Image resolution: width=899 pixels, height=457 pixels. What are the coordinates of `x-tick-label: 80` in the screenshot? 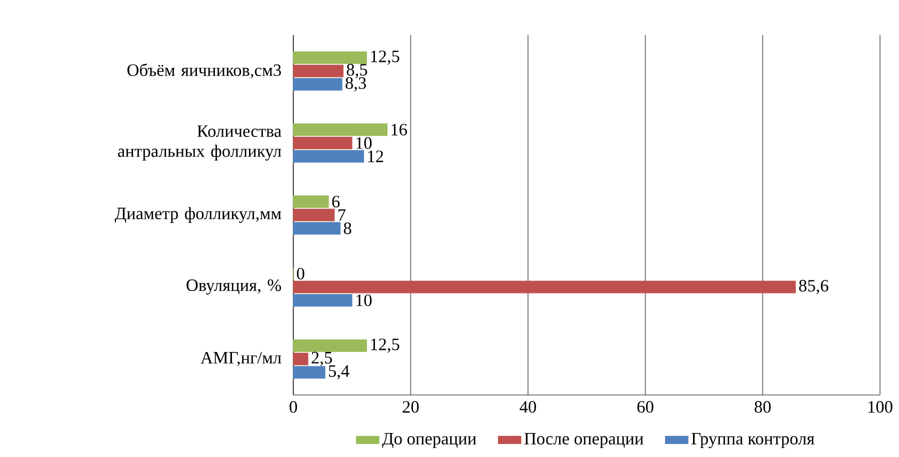 It's located at (762, 407).